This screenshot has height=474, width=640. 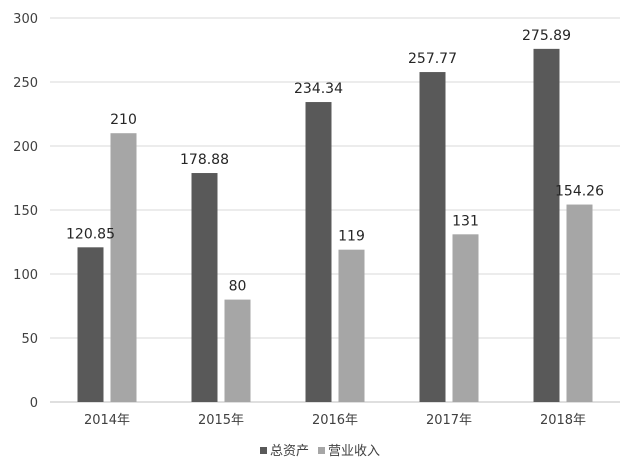 I want to click on y-tick-label: 0, so click(x=34, y=403).